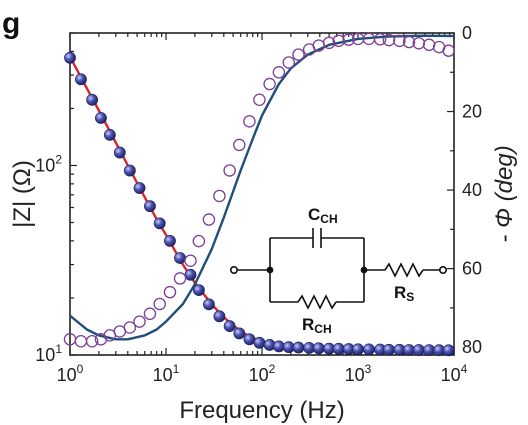 The height and width of the screenshot is (425, 528). What do you see at coordinates (472, 190) in the screenshot?
I see `y-right-tick-label: 40` at bounding box center [472, 190].